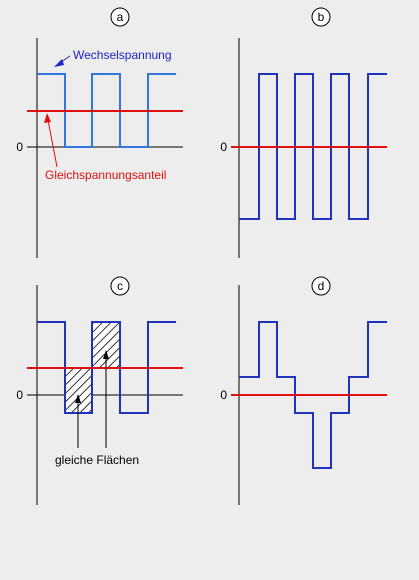  I want to click on panel-c-badge, so click(120, 286).